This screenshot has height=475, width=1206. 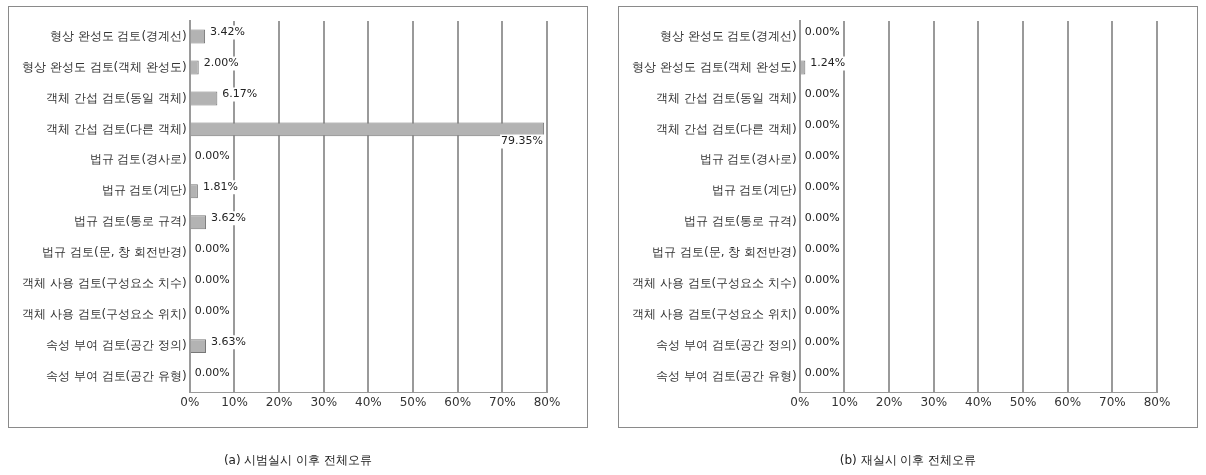 What do you see at coordinates (228, 218) in the screenshot?
I see `data-label: 3.62%` at bounding box center [228, 218].